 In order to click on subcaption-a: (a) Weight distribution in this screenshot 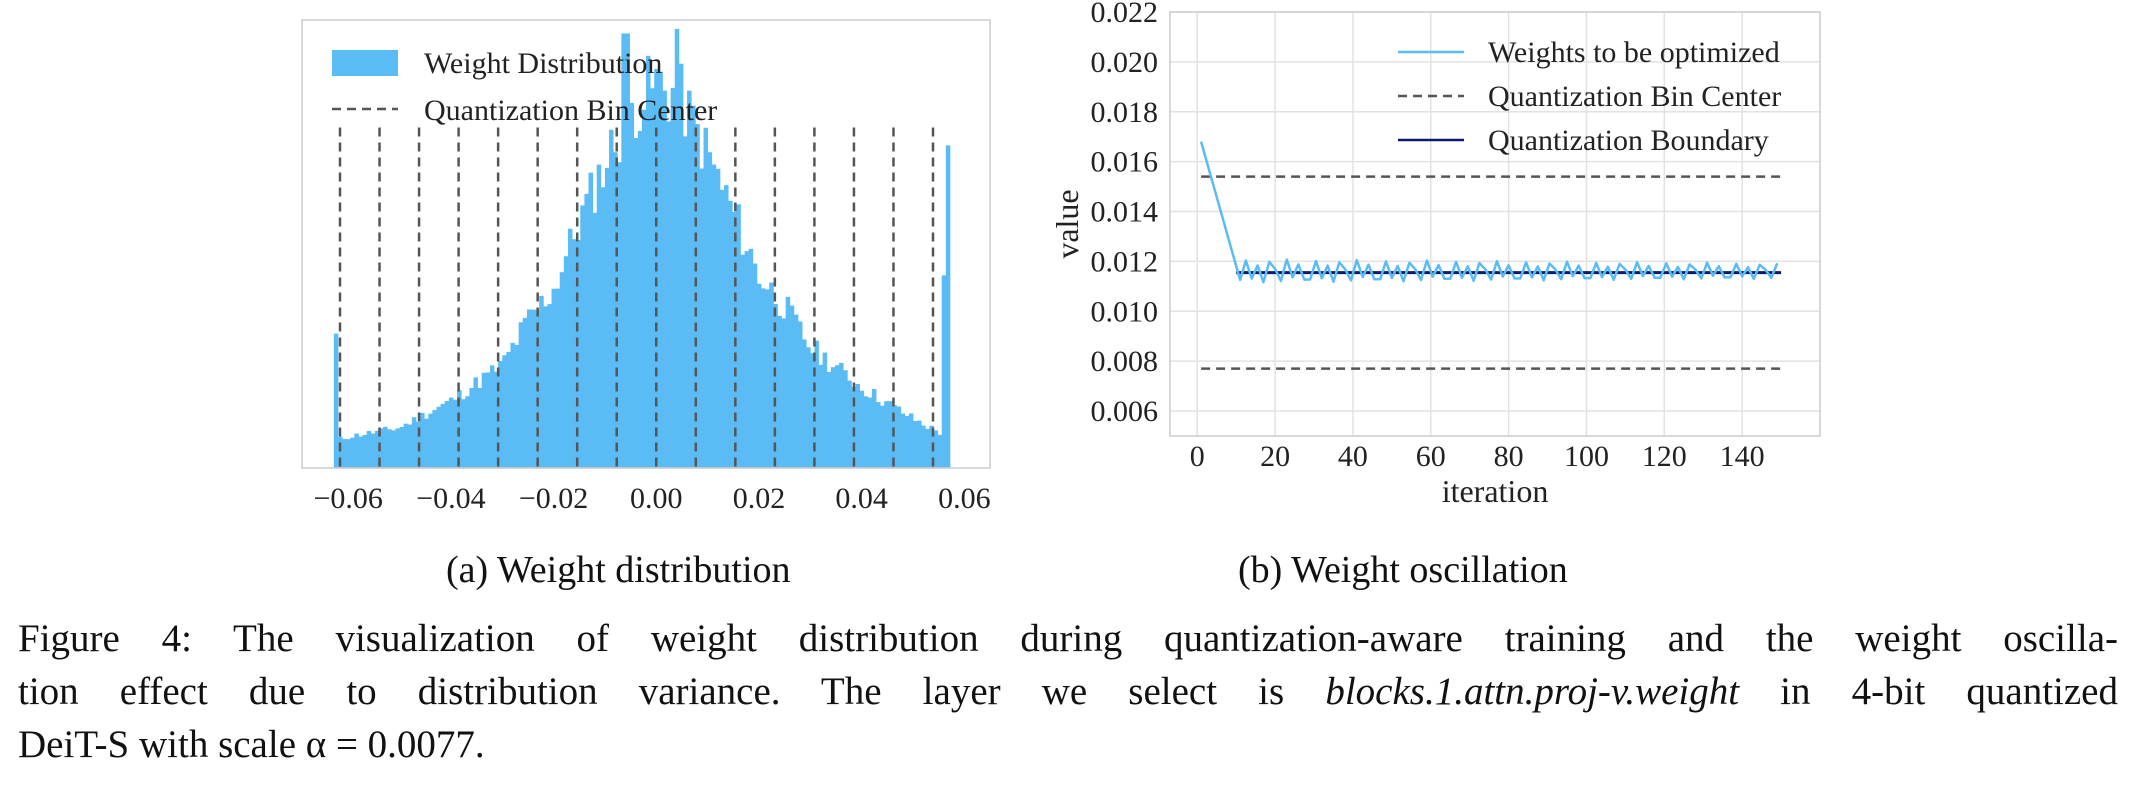, I will do `click(618, 570)`.